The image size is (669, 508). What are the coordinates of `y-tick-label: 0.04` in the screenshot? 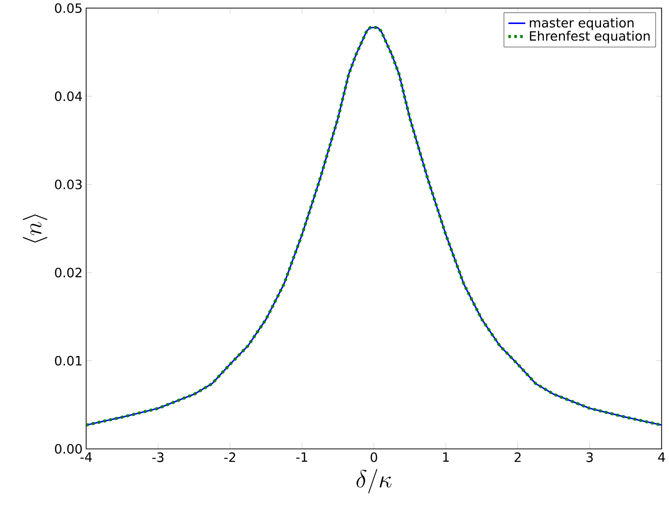 It's located at (68, 96).